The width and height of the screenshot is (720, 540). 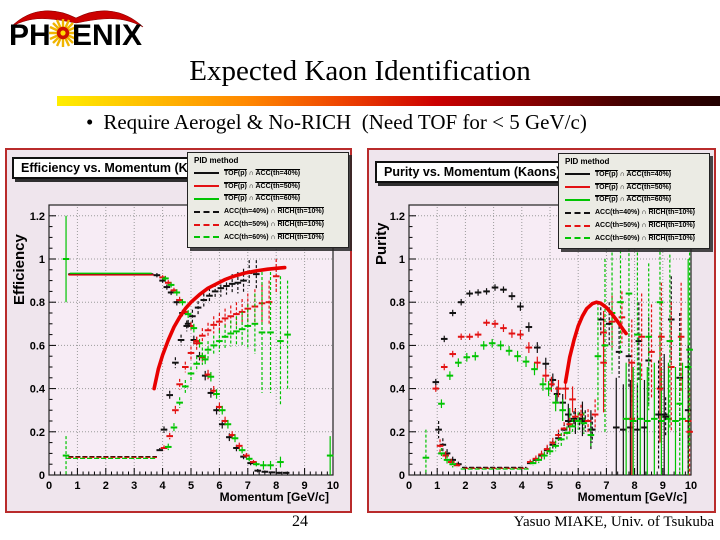 I want to click on author-credit: Yasuo MIAKE, Univ. of Tsukuba, so click(x=613, y=522).